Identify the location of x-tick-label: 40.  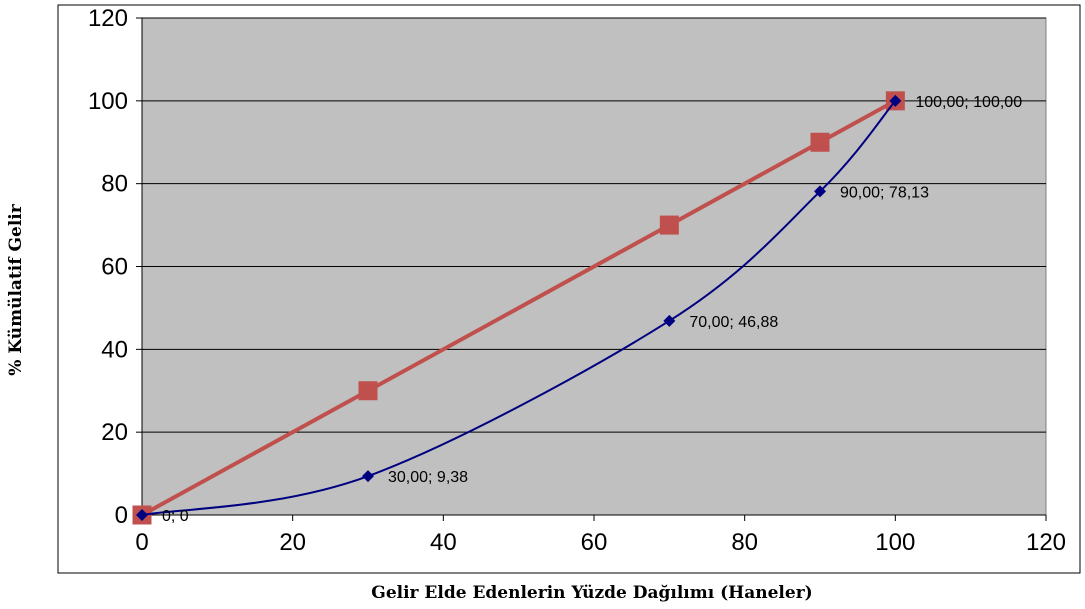
(443, 542).